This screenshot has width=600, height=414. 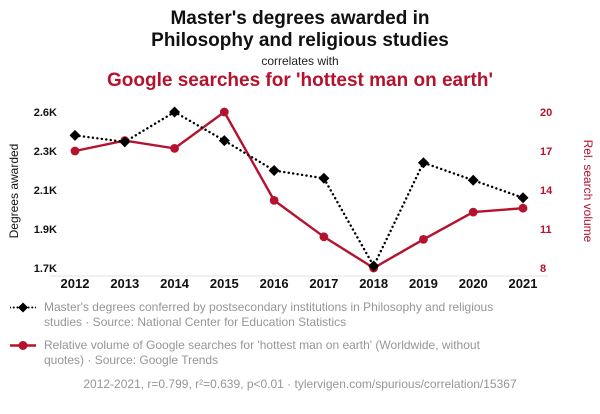 What do you see at coordinates (75, 283) in the screenshot?
I see `x-axis-year-label: 2012` at bounding box center [75, 283].